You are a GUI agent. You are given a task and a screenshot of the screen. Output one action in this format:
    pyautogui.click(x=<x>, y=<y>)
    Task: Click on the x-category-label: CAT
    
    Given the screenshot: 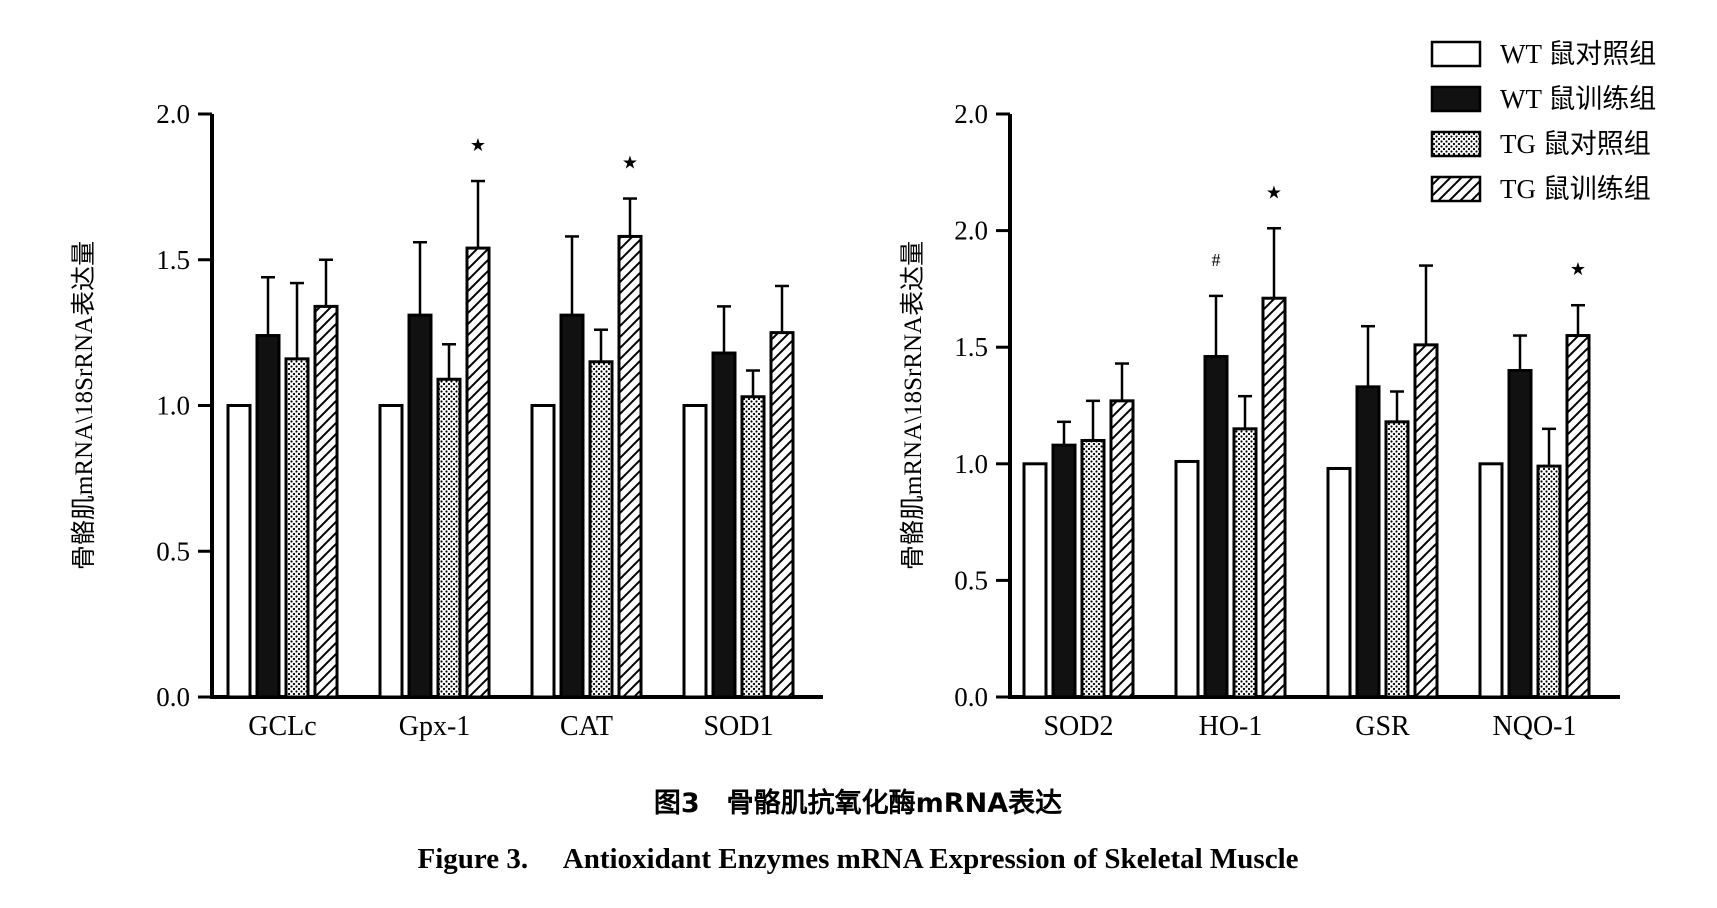 What is the action you would take?
    pyautogui.click(x=586, y=726)
    